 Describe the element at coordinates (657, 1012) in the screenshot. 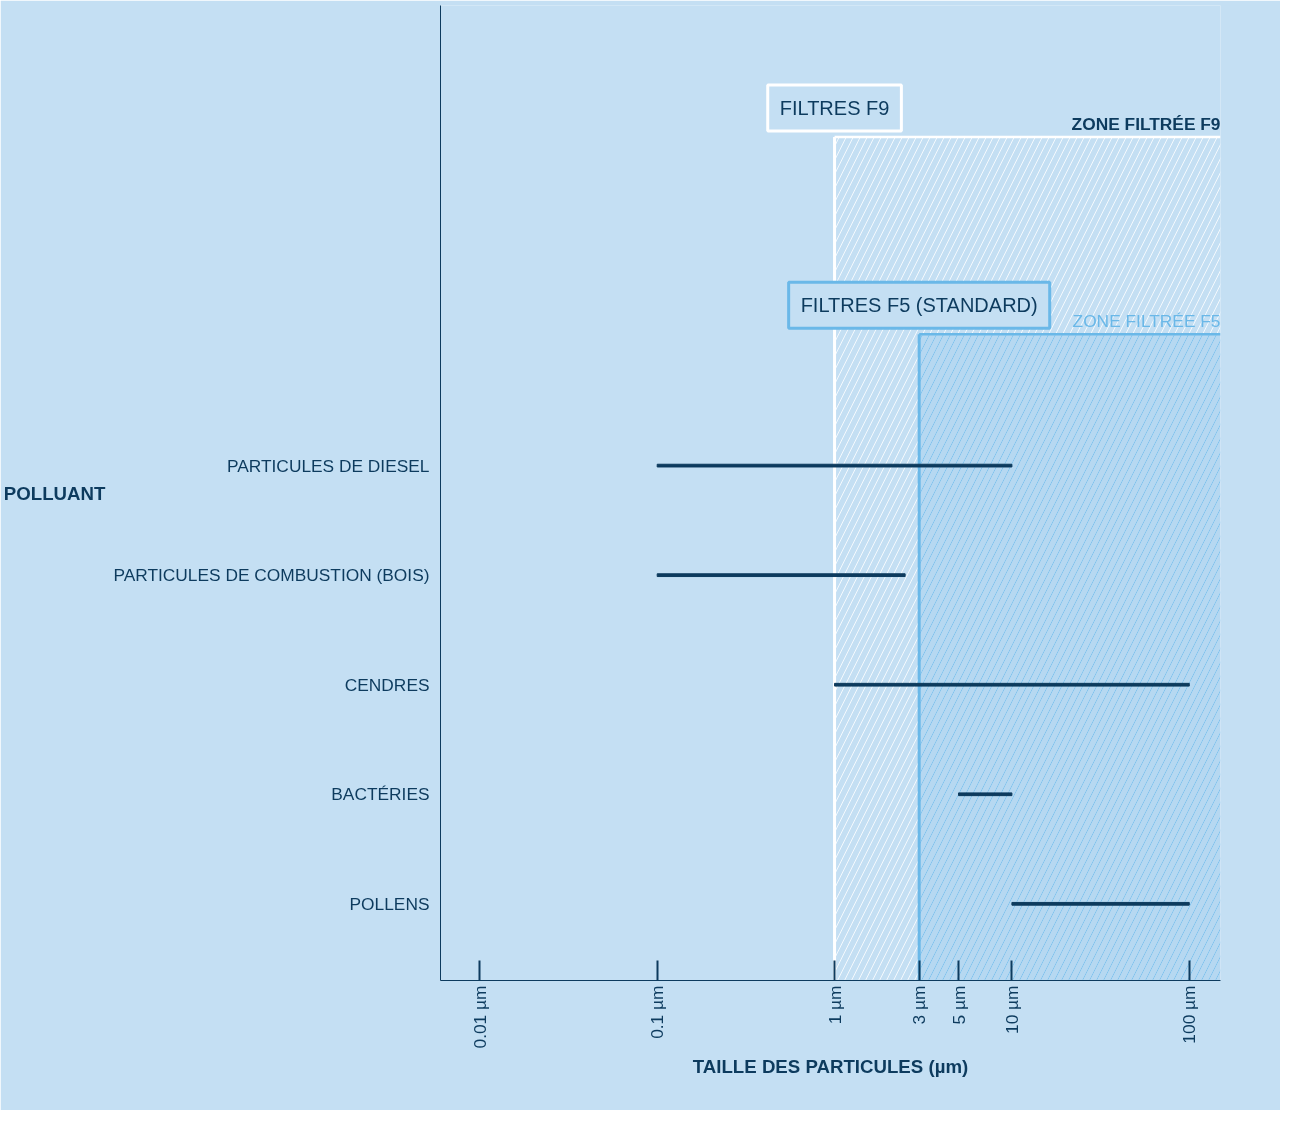

I see `x-tick-label: 0.1 µm` at that location.